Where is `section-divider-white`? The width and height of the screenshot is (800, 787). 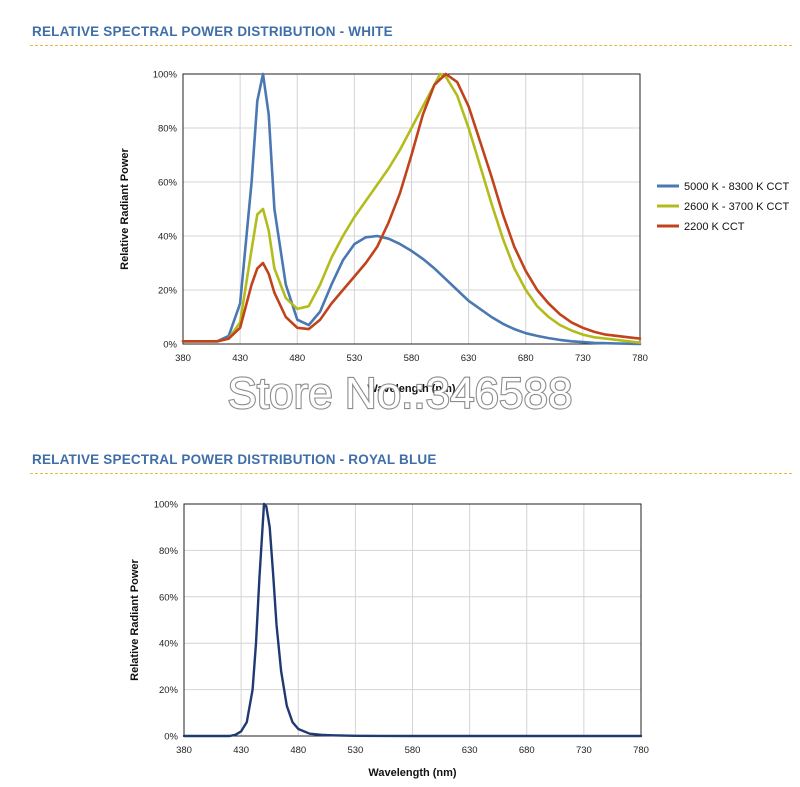 section-divider-white is located at coordinates (411, 45).